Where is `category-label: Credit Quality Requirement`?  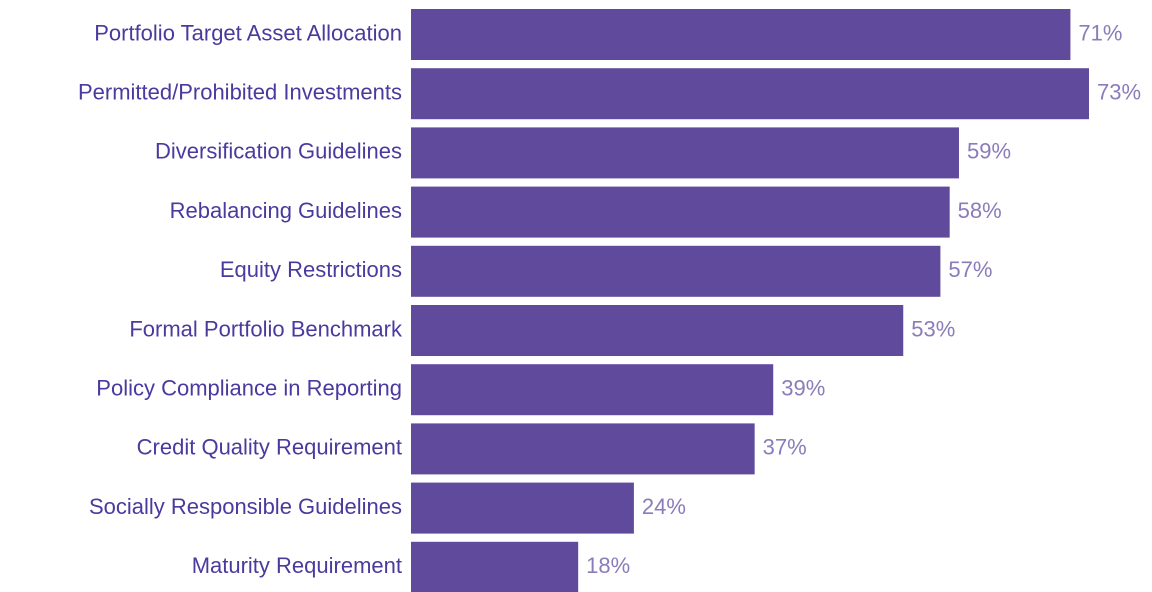
category-label: Credit Quality Requirement is located at coordinates (269, 447).